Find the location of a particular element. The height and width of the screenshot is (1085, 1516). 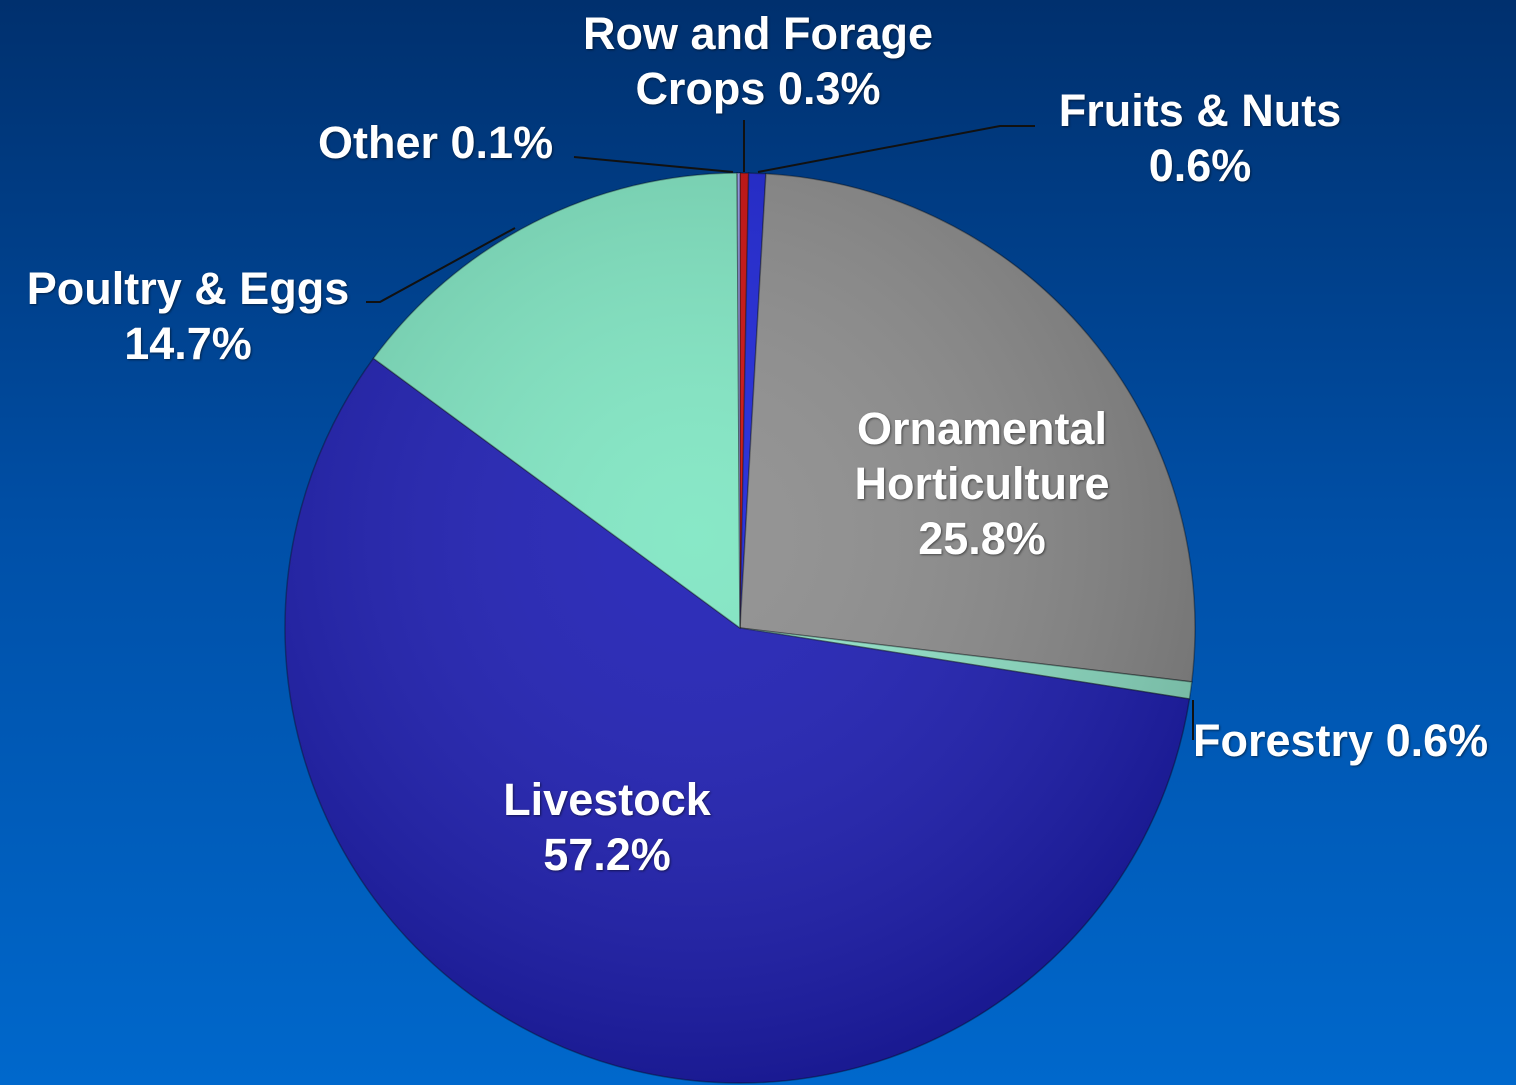

category-name: Poultry & Eggs is located at coordinates (188, 288).